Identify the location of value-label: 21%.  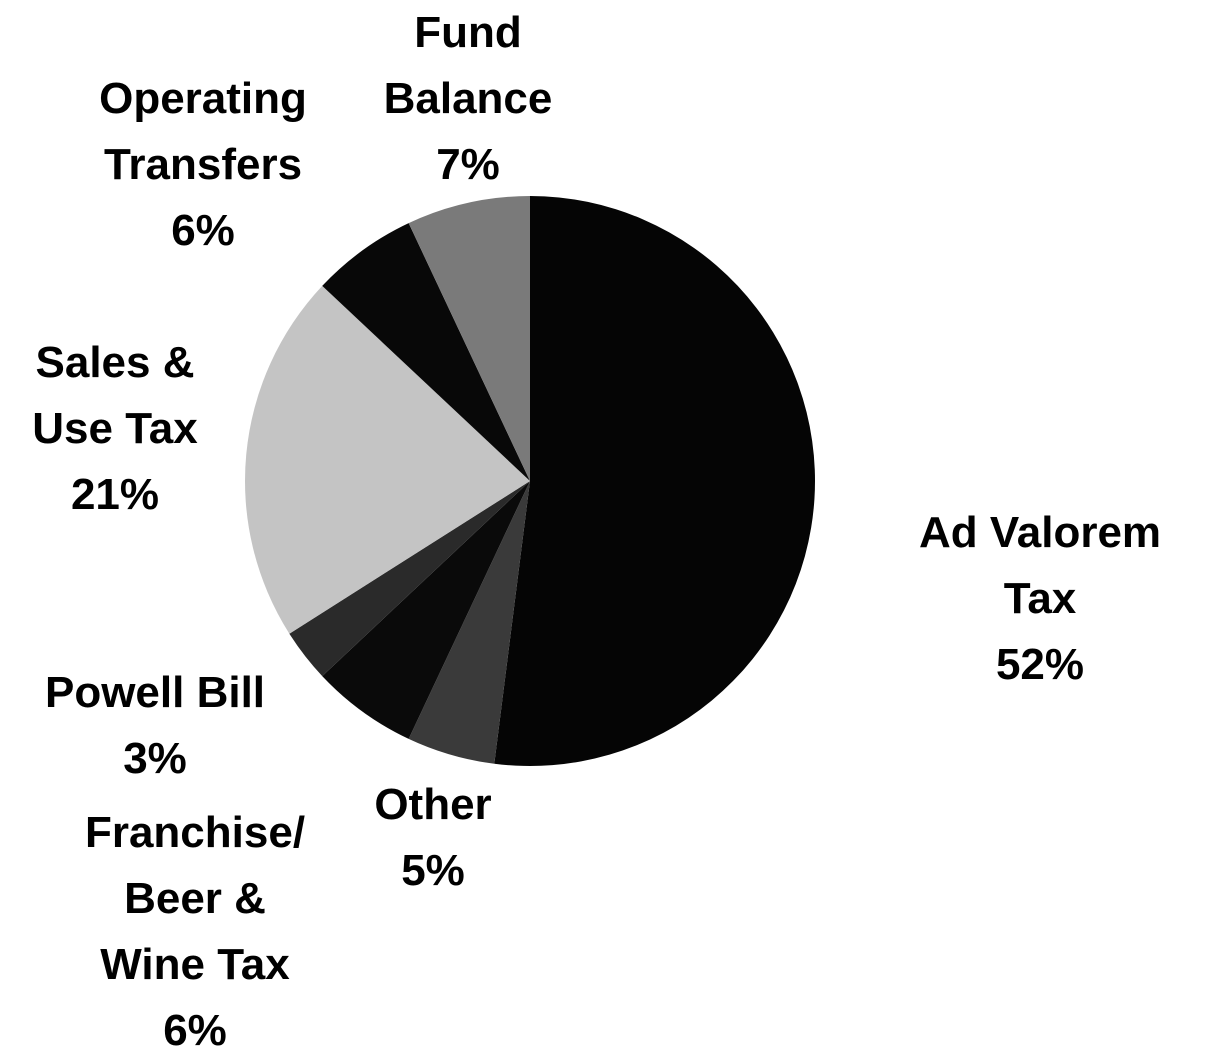
(115, 494).